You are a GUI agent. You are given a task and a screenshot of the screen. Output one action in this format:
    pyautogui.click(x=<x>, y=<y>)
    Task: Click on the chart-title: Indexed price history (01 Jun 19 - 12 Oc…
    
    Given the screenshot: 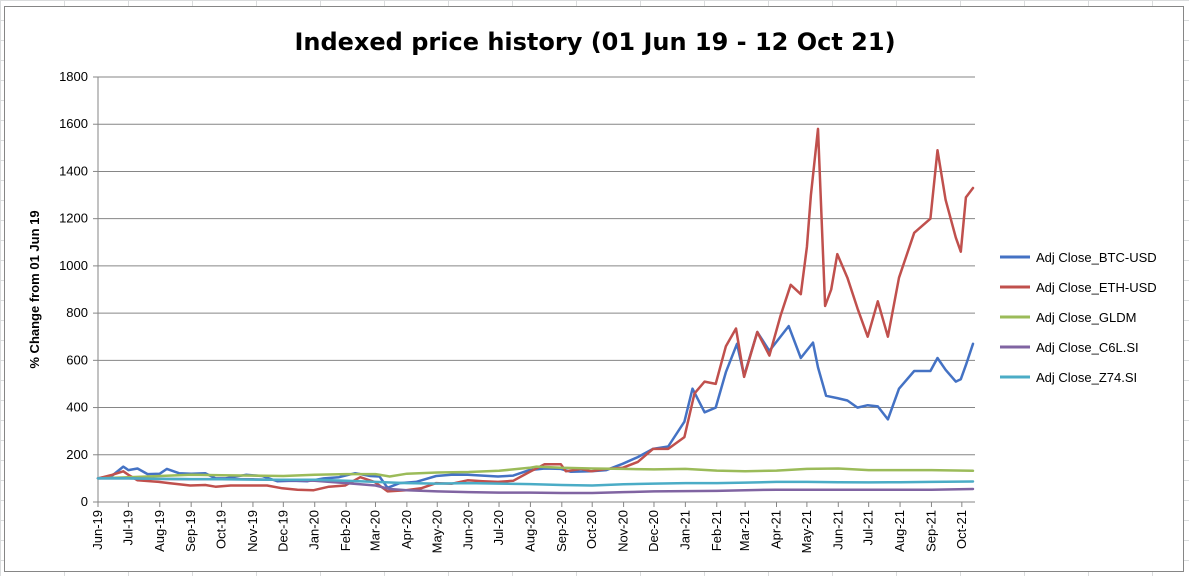 What is the action you would take?
    pyautogui.click(x=594, y=42)
    